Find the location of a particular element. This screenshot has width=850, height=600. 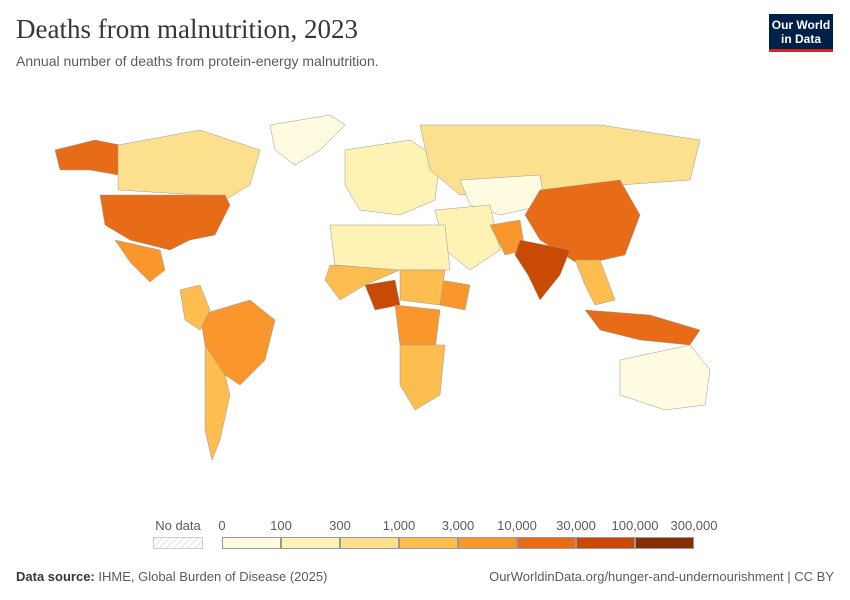

region-ethiopia is located at coordinates (455, 295).